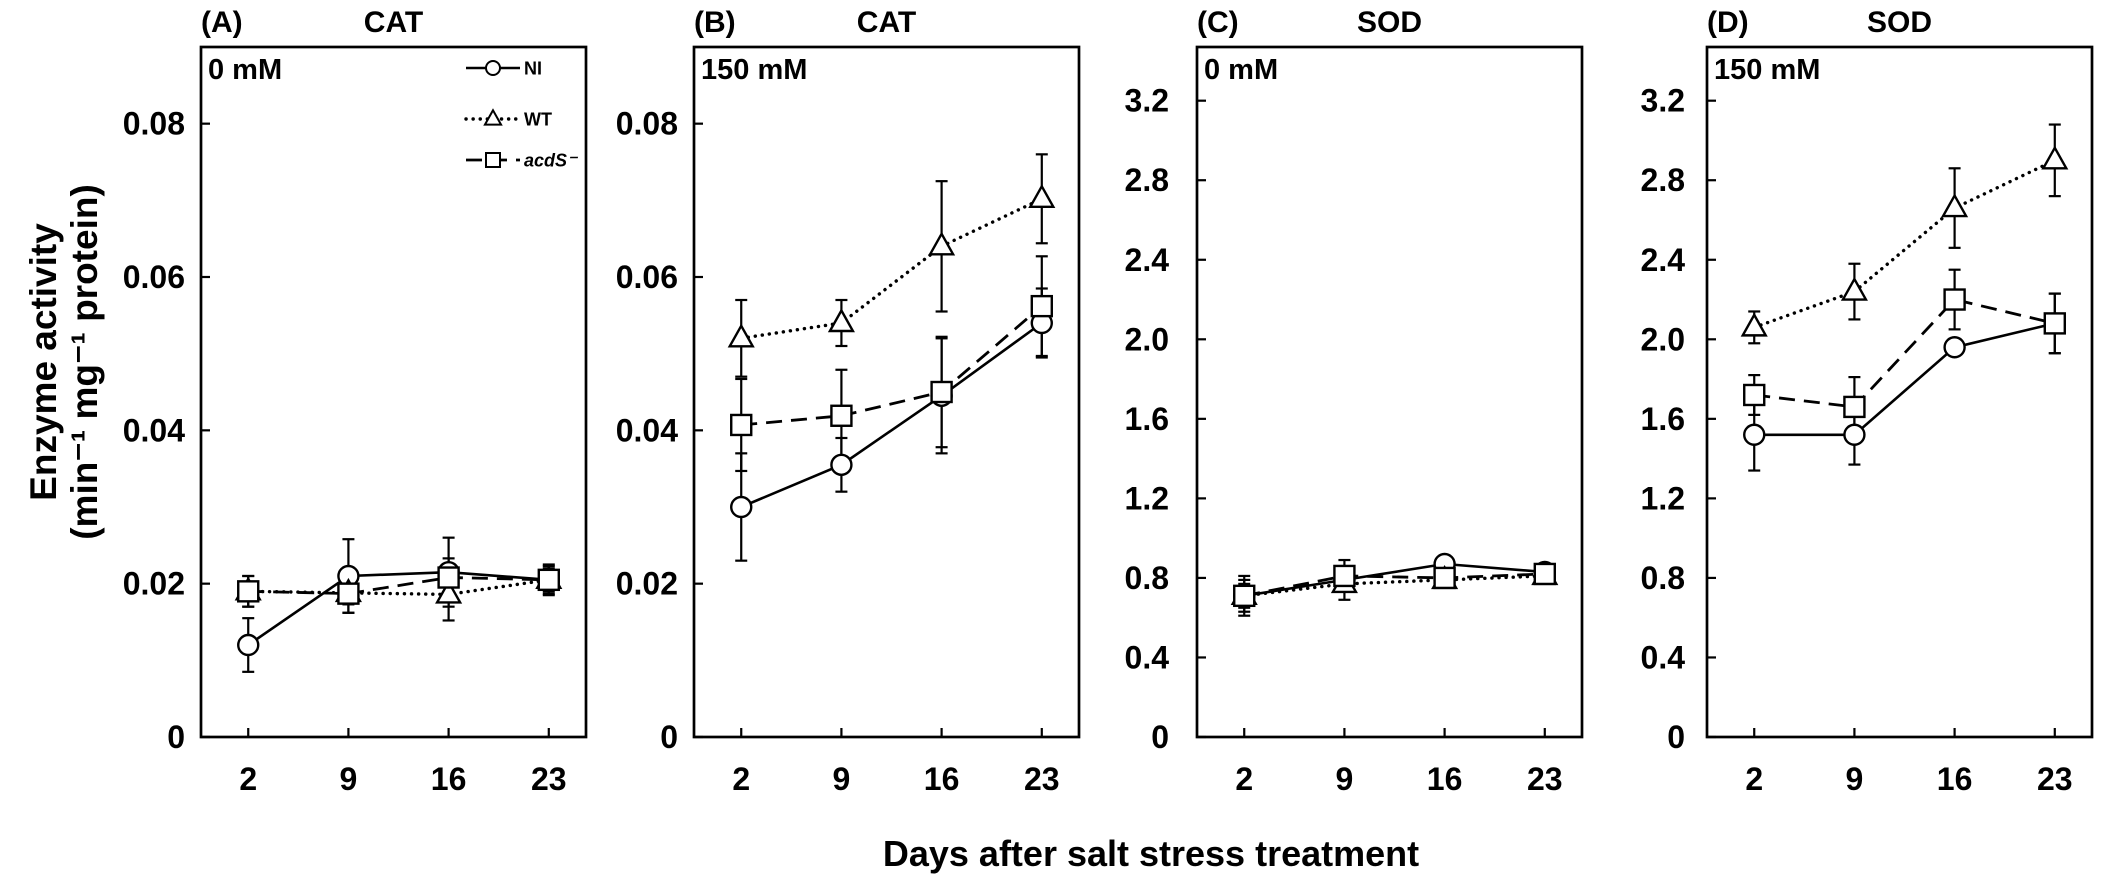 The width and height of the screenshot is (2128, 879). What do you see at coordinates (393, 22) in the screenshot?
I see `panel-a-title: CAT` at bounding box center [393, 22].